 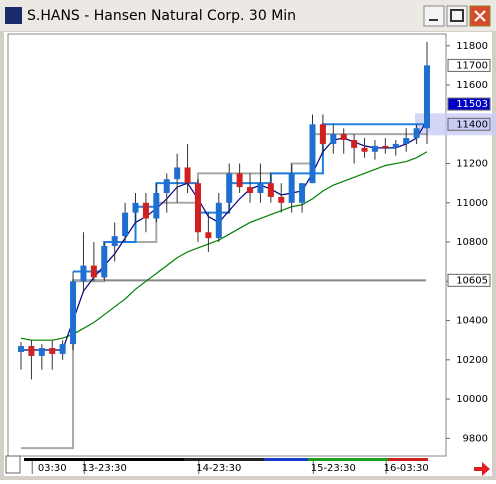 I want to click on y-tick-label: 11800, so click(x=472, y=46).